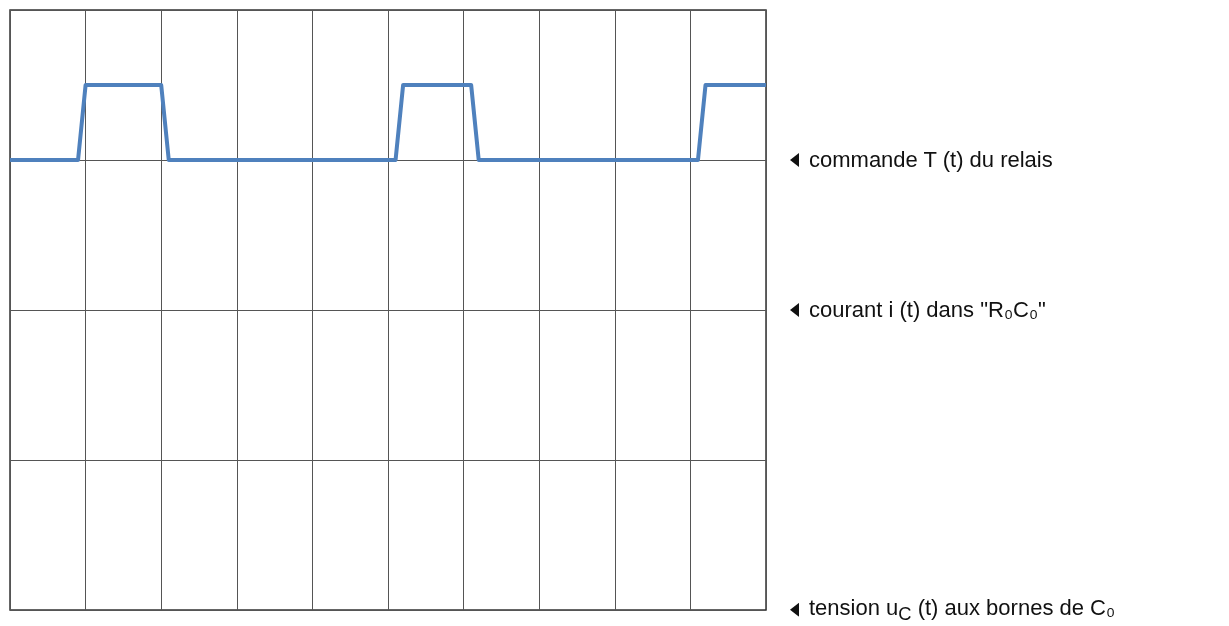  What do you see at coordinates (931, 160) in the screenshot?
I see `text: commande T (t) du relais` at bounding box center [931, 160].